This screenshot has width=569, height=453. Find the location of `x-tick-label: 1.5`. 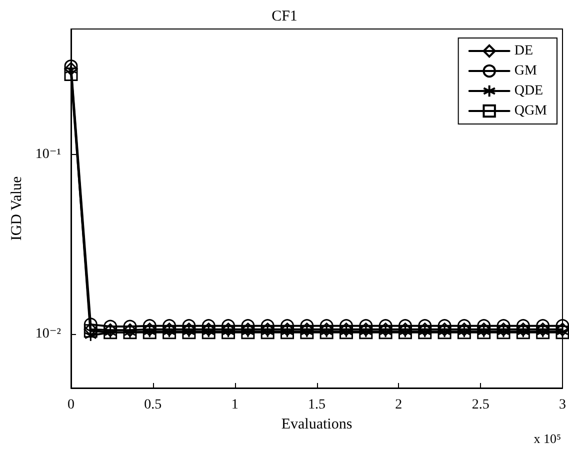

x-tick-label: 1.5 is located at coordinates (317, 405).